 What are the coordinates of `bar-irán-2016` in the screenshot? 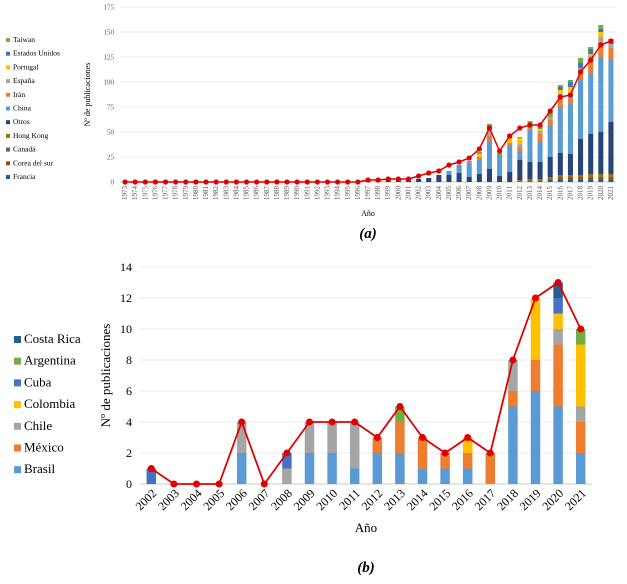 It's located at (560, 102).